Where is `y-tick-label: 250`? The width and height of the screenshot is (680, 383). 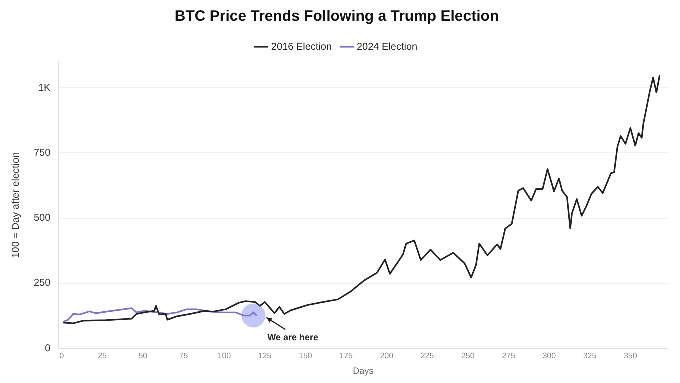 y-tick-label: 250 is located at coordinates (43, 284).